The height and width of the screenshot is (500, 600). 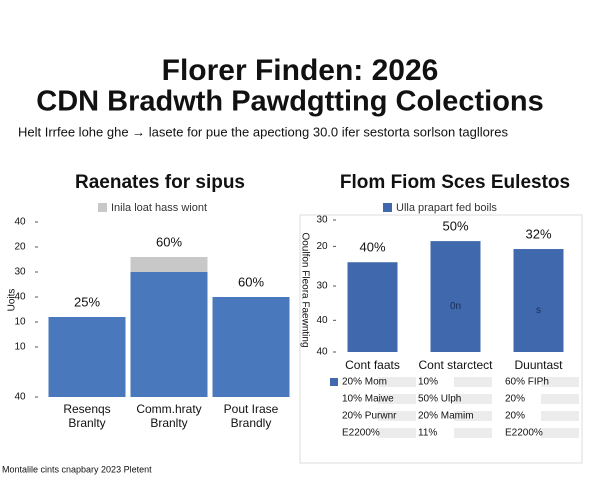 What do you see at coordinates (538, 365) in the screenshot?
I see `x-tick-label: Duuntast` at bounding box center [538, 365].